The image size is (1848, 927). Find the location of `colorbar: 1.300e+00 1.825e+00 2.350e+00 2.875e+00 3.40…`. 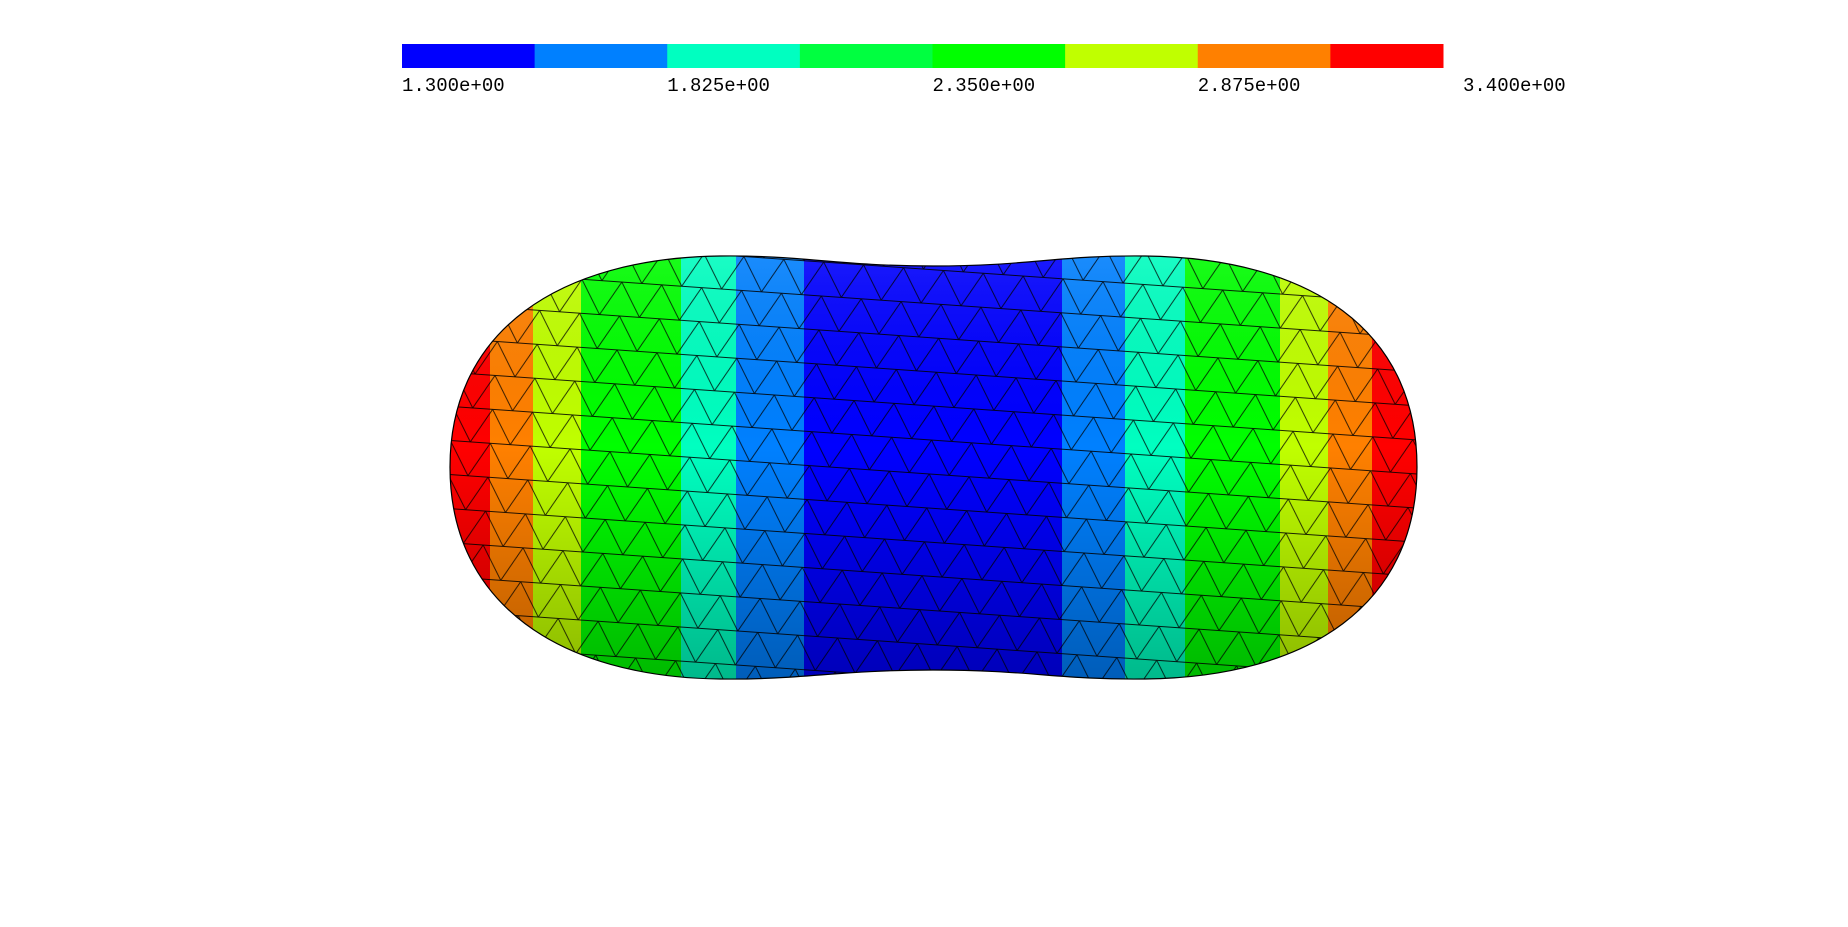

colorbar: 1.300e+00 1.825e+00 2.350e+00 2.875e+00 3.40… is located at coordinates (984, 70).